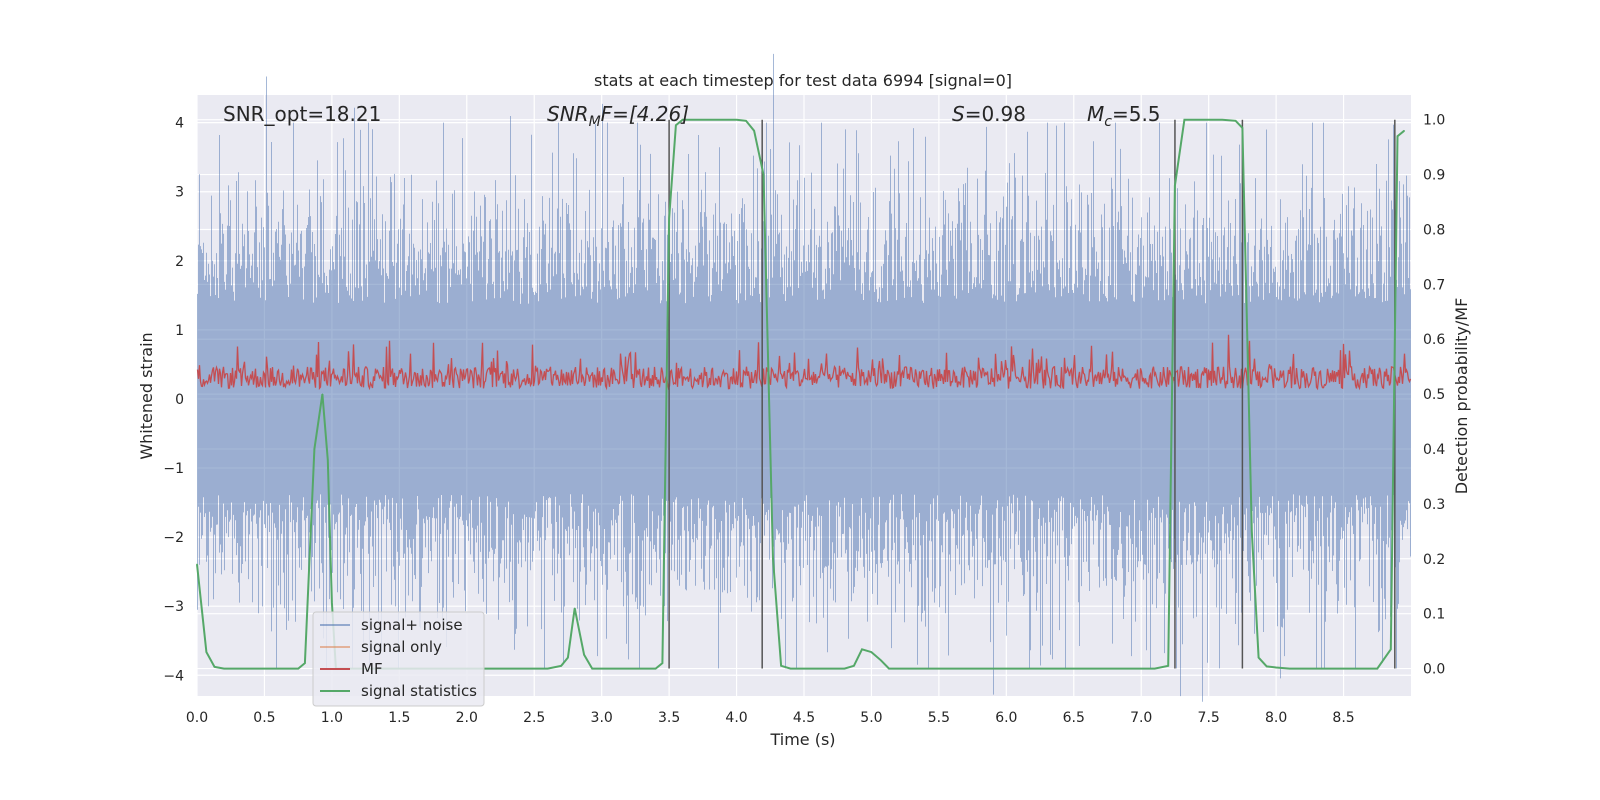  I want to click on legend-box, so click(398, 659).